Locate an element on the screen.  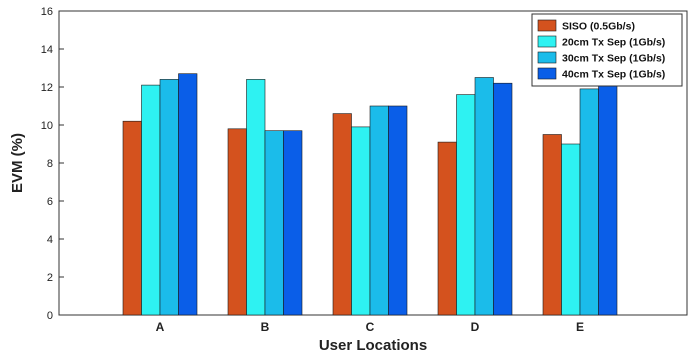
y-tick-label: 16 is located at coordinates (47, 12).